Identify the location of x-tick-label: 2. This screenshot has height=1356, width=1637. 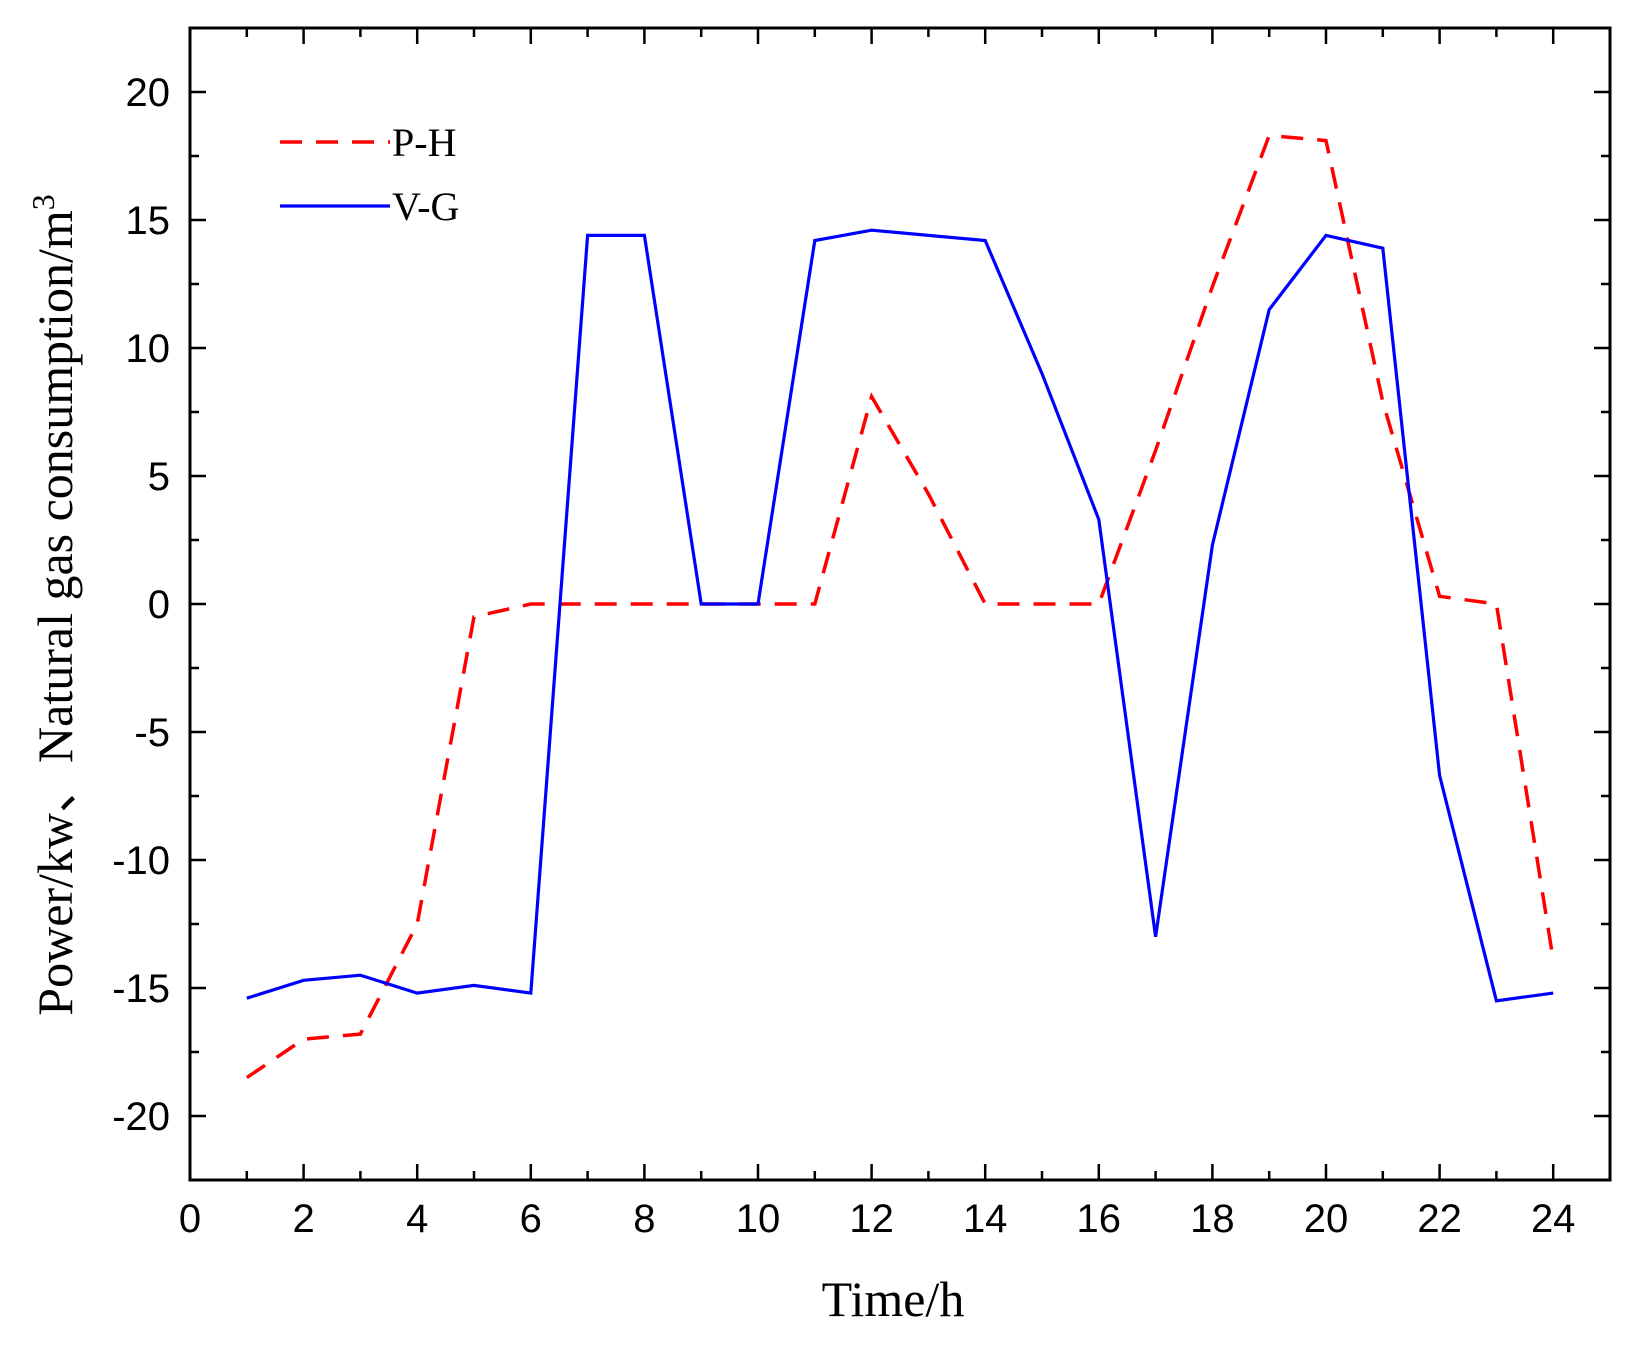
(303, 1219).